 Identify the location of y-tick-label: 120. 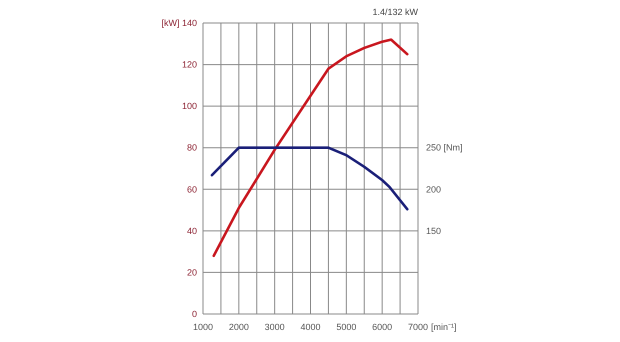
(189, 65).